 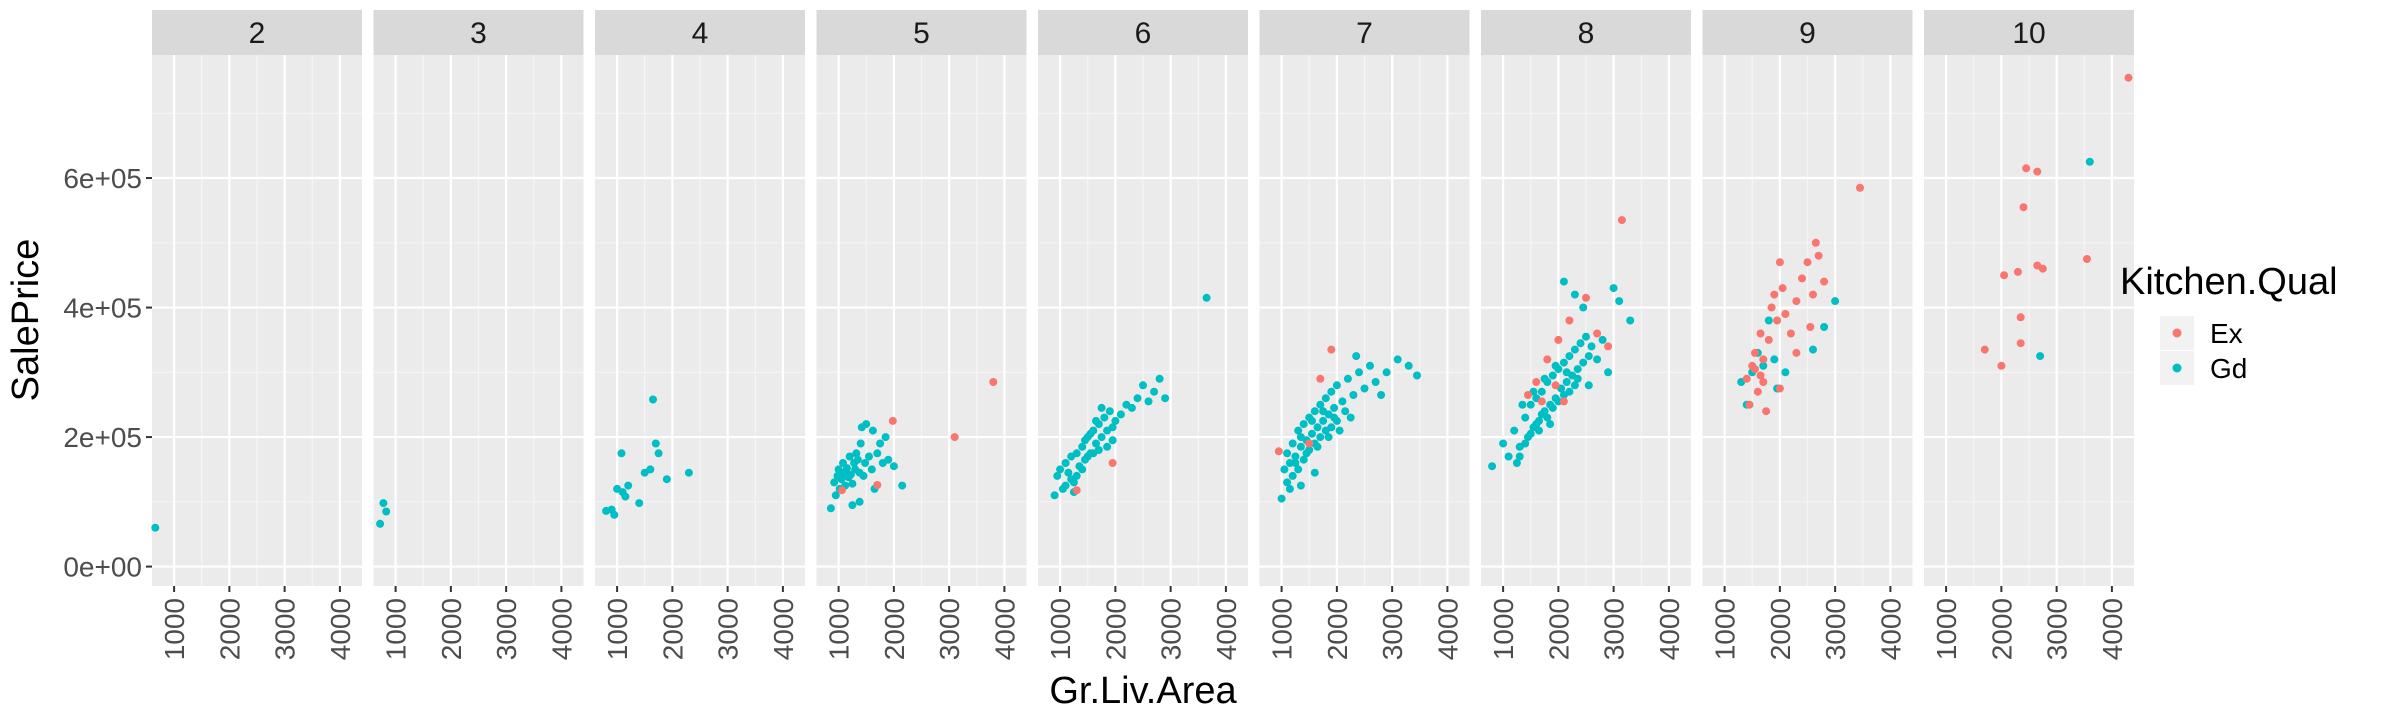 What do you see at coordinates (478, 335) in the screenshot?
I see `facet-panel-3: 3 1000 2000 3000 4000` at bounding box center [478, 335].